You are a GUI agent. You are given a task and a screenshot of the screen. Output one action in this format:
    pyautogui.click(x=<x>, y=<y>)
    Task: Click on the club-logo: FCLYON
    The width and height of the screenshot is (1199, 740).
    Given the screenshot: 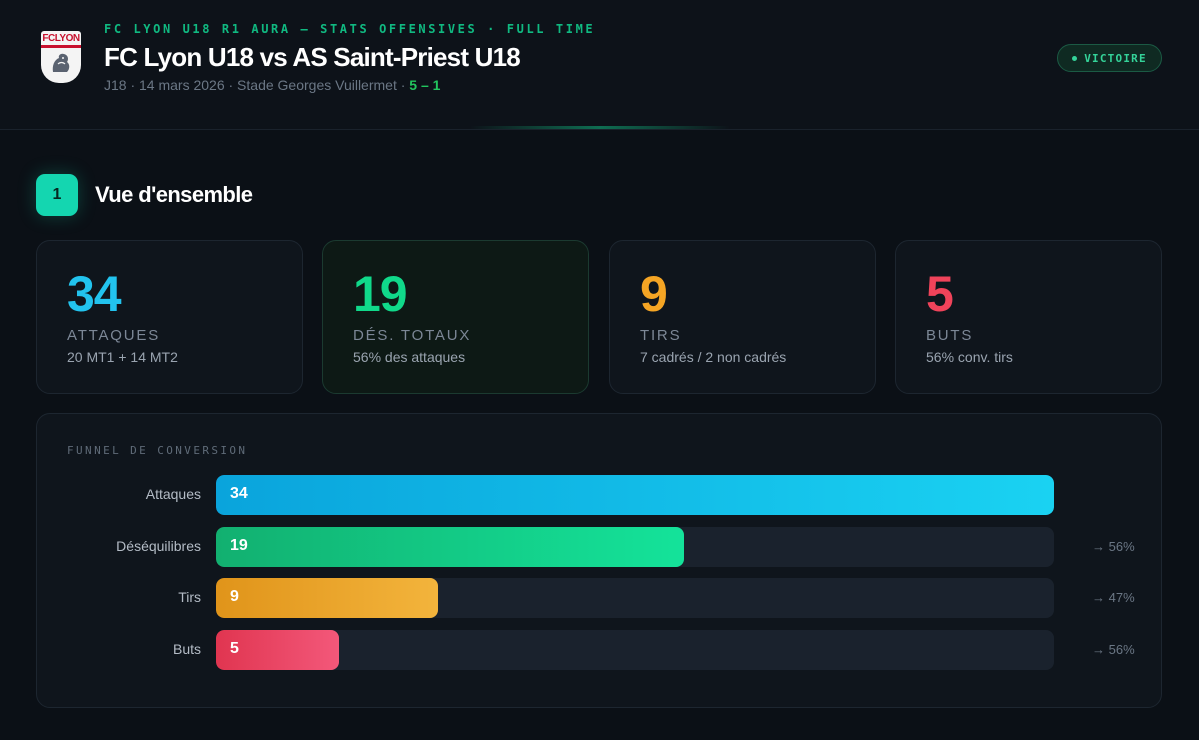 What is the action you would take?
    pyautogui.click(x=61, y=57)
    